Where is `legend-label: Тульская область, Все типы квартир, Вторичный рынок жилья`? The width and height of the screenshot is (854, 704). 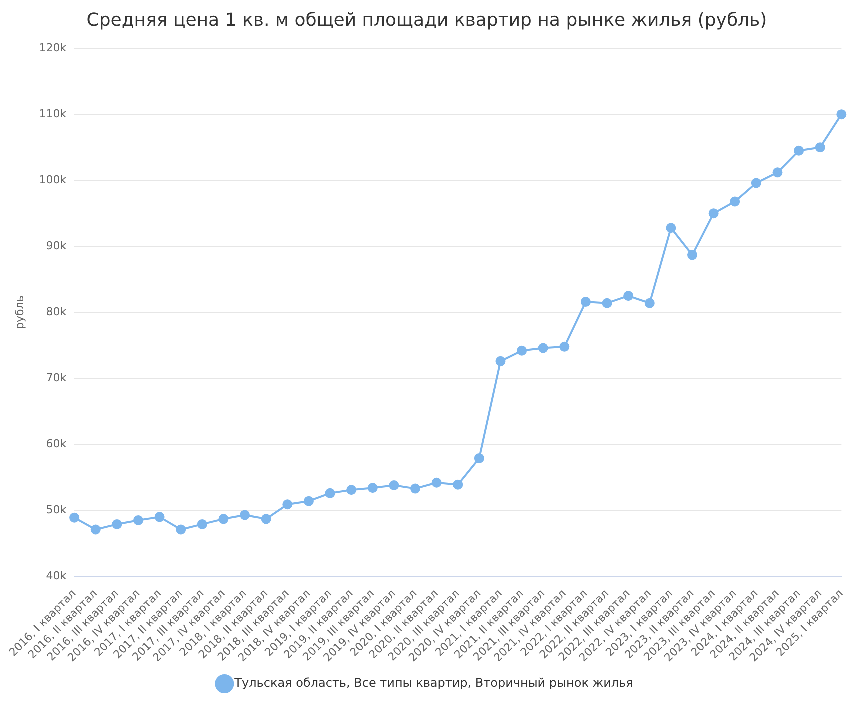
legend-label: Тульская область, Все типы квартир, Вторичный рынок жилья is located at coordinates (434, 683).